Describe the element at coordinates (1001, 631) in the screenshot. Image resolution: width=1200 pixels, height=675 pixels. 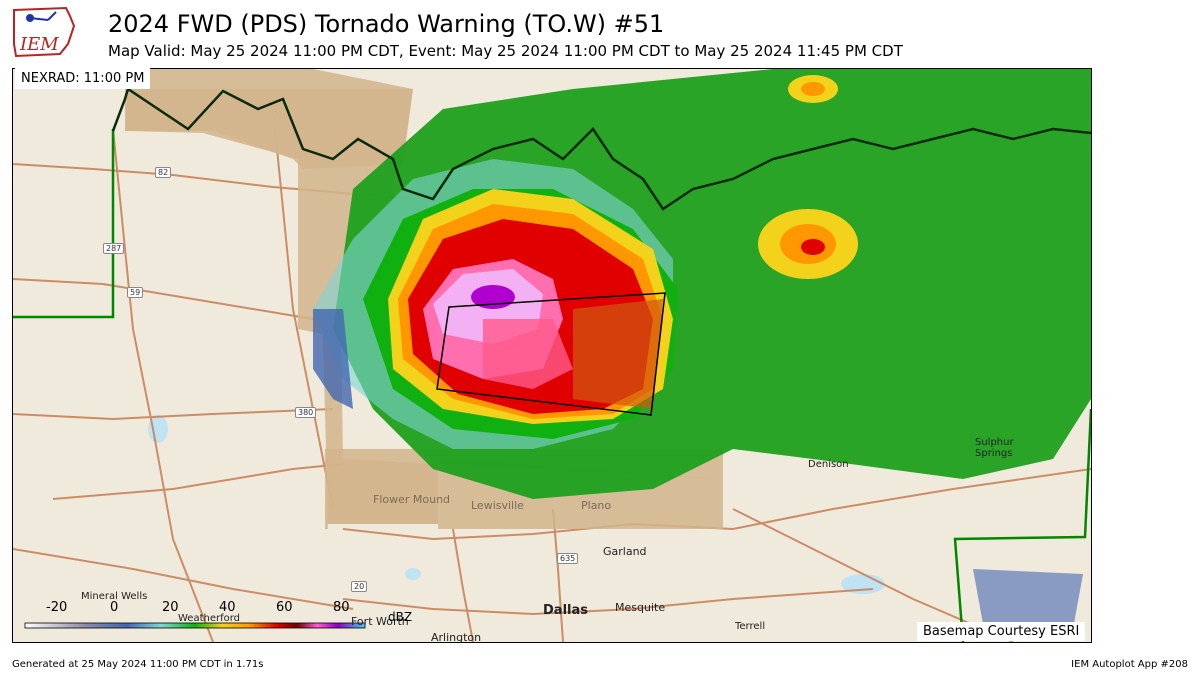
I see `basemap-credit: Basemap Courtesy ESRI` at that location.